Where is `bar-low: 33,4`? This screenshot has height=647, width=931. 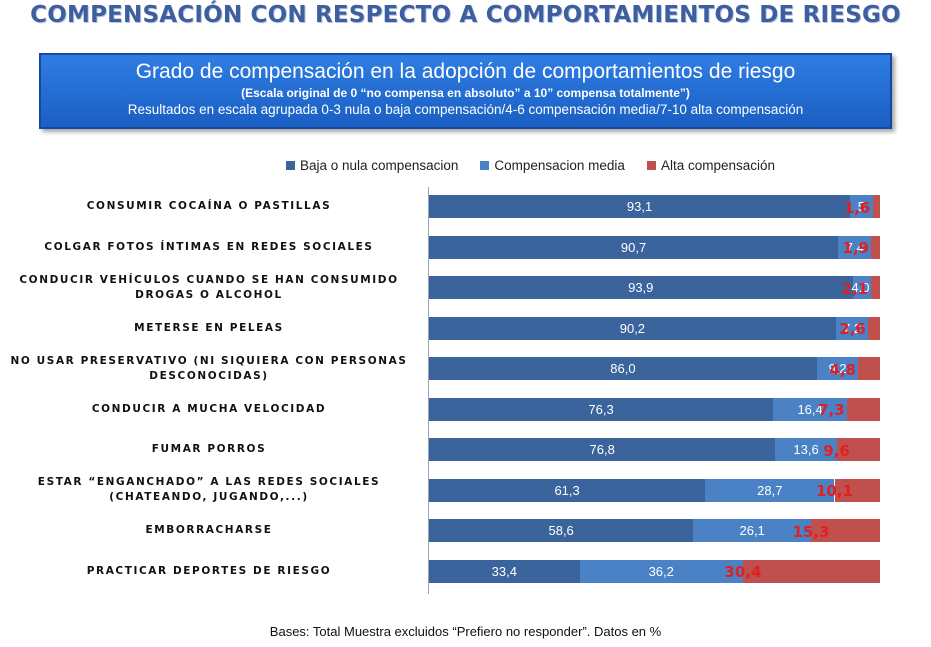 bar-low: 33,4 is located at coordinates (504, 571).